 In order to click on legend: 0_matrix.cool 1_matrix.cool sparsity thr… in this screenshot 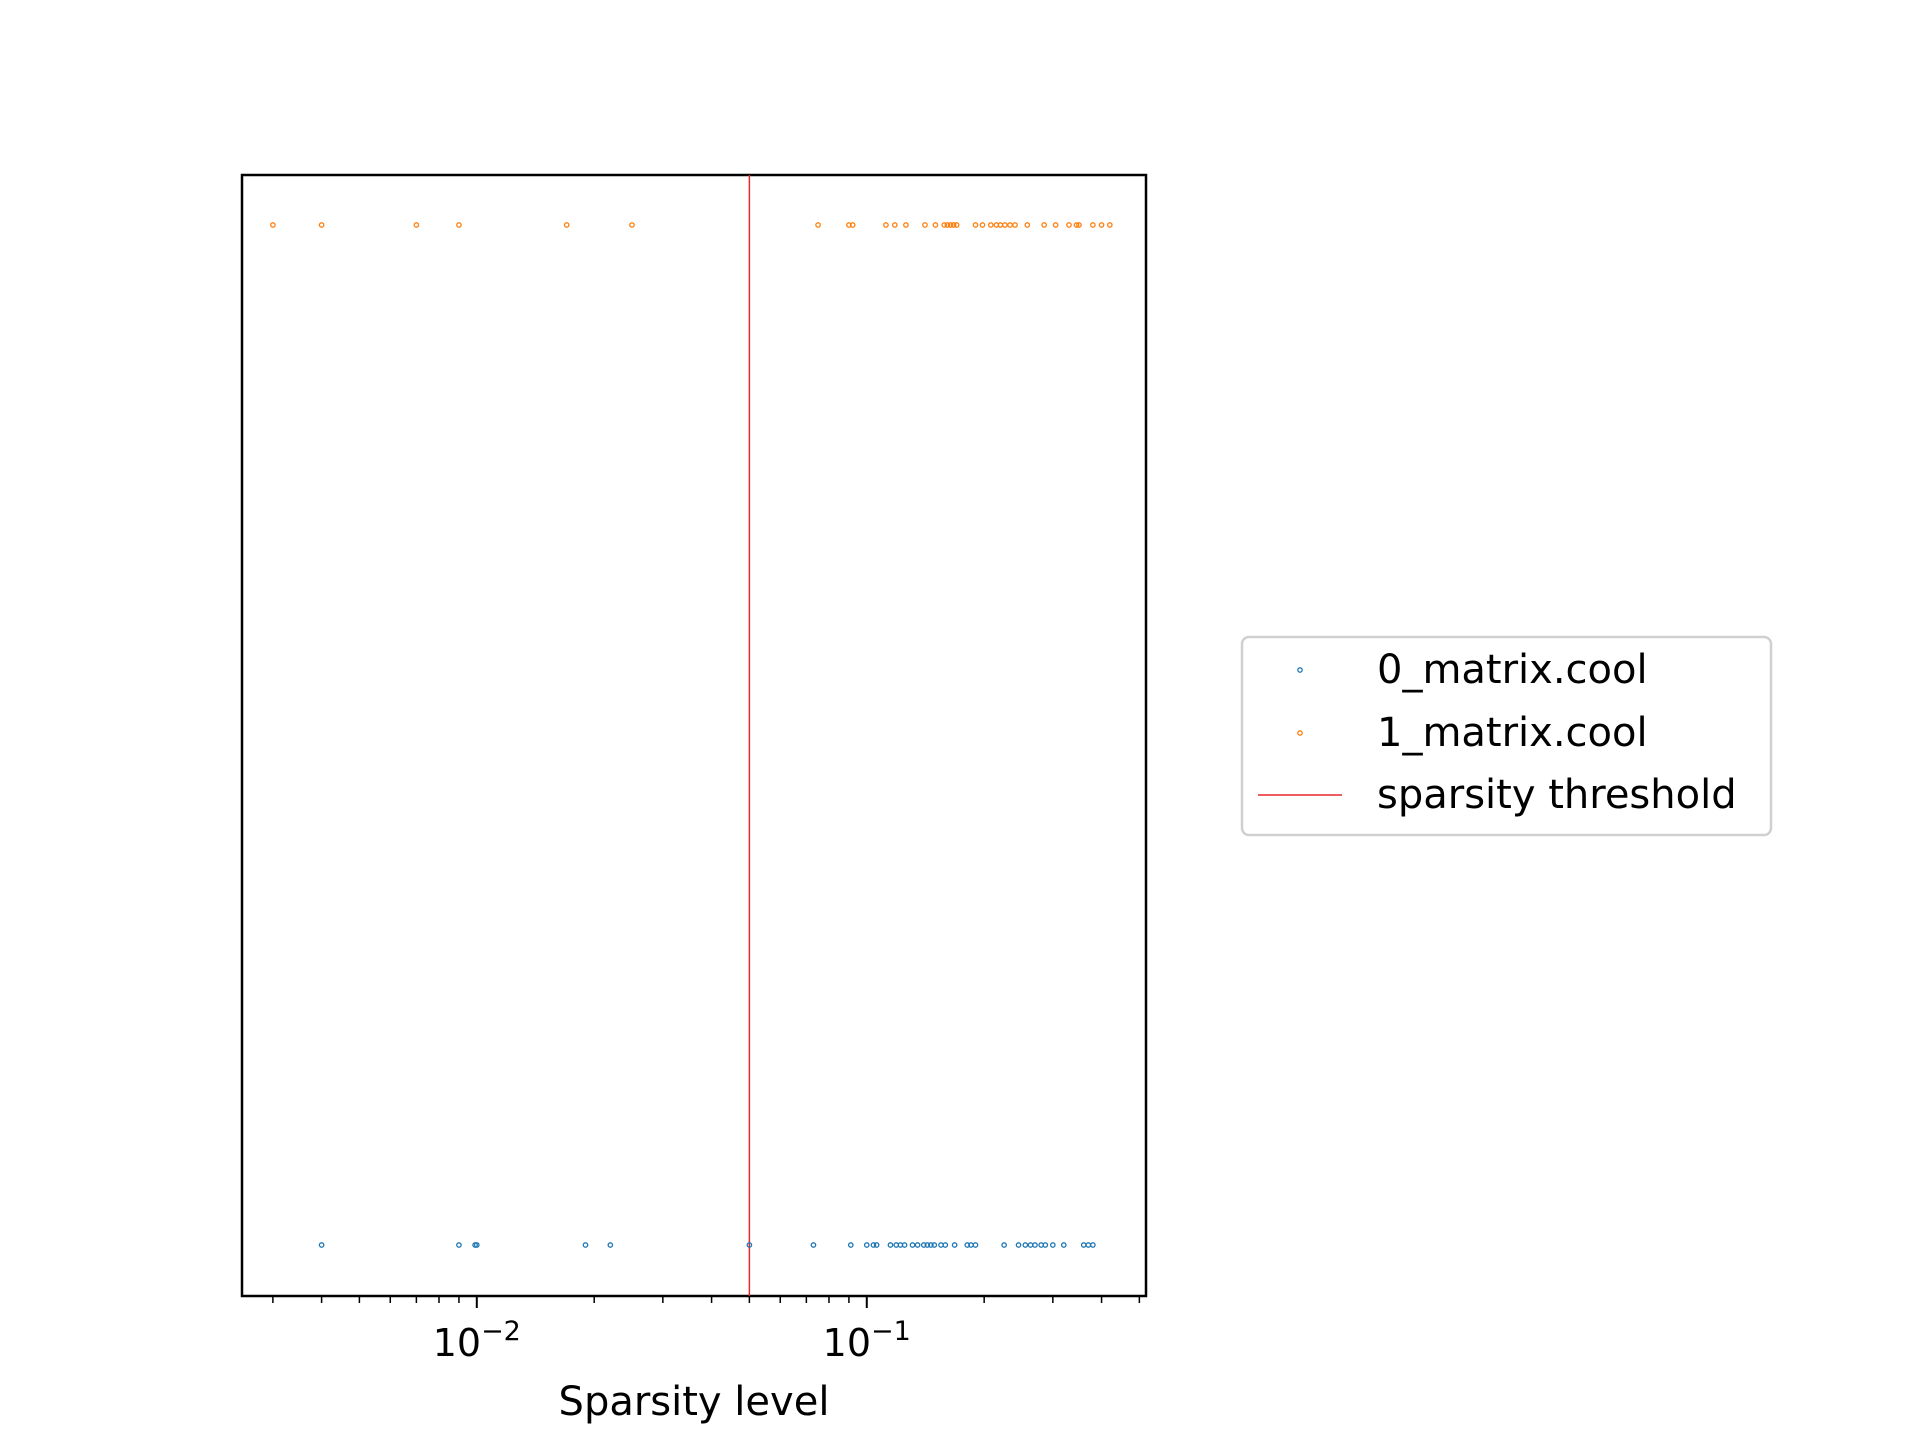, I will do `click(1506, 736)`.